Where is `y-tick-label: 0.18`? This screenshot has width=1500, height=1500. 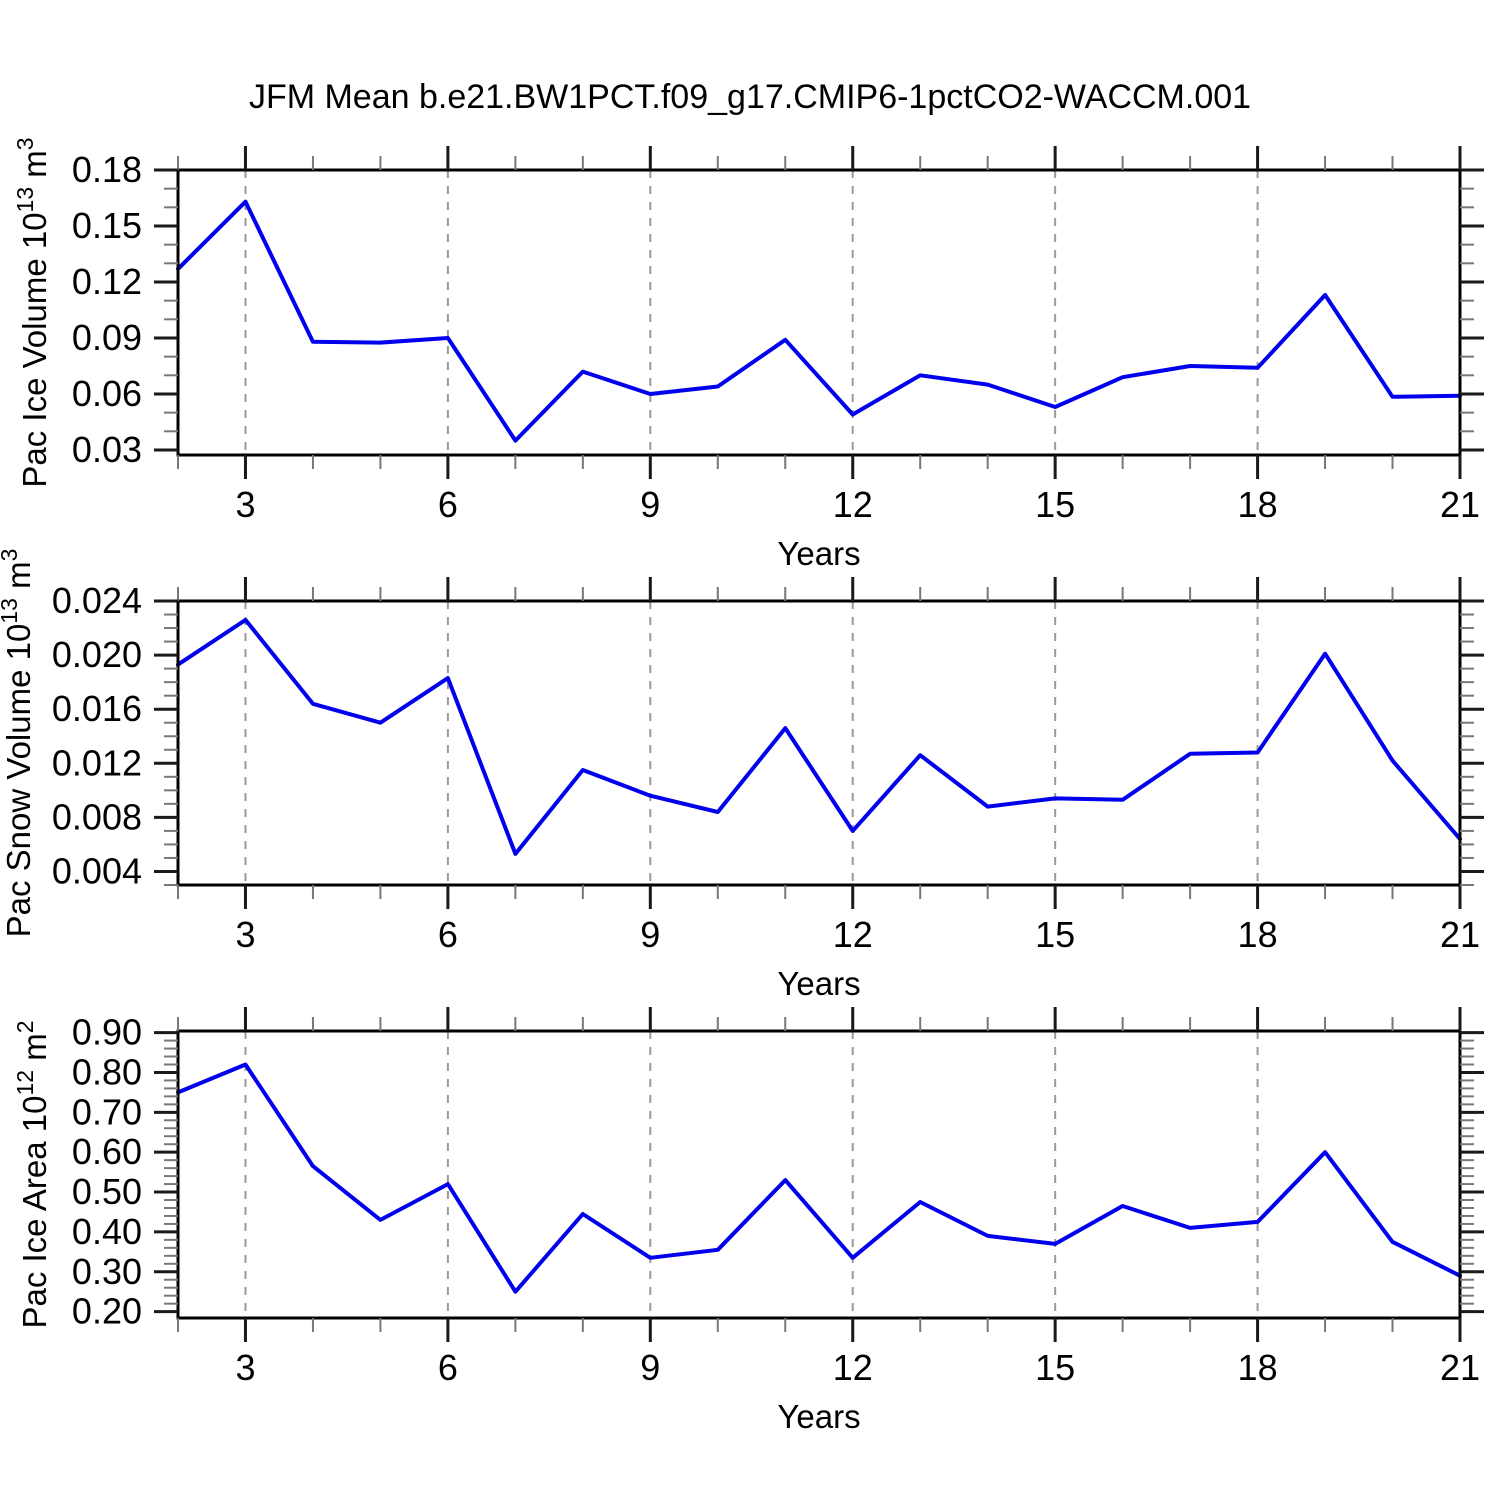 y-tick-label: 0.18 is located at coordinates (107, 169).